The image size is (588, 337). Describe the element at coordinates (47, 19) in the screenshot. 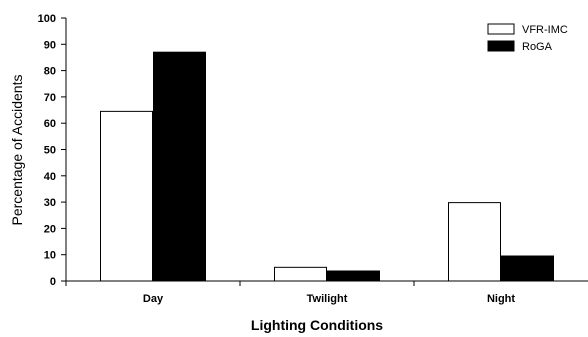

I see `y-tick-label: 100` at that location.